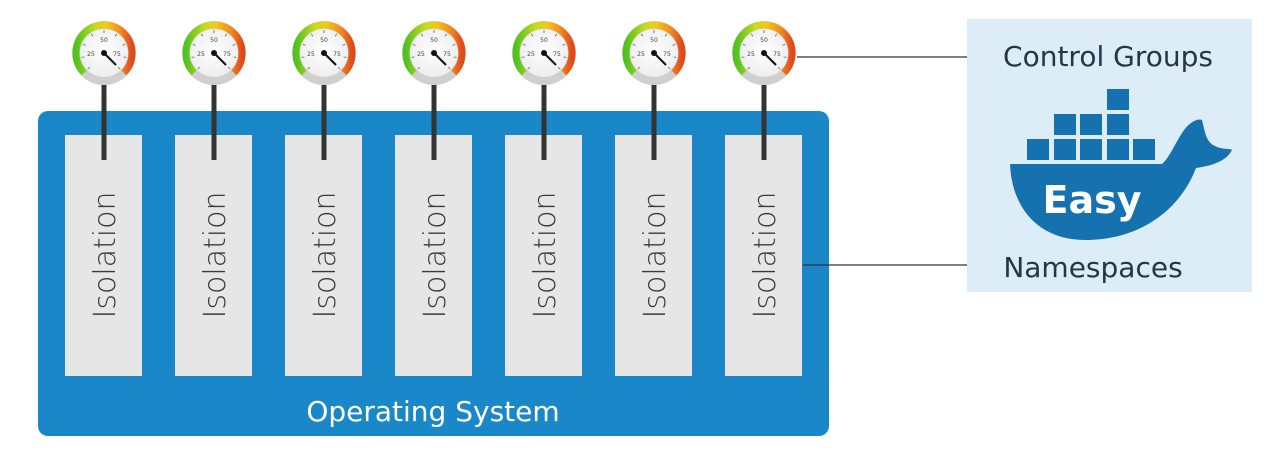 The image size is (1267, 450). Describe the element at coordinates (1092, 200) in the screenshot. I see `whale-logo-text: Easy` at that location.